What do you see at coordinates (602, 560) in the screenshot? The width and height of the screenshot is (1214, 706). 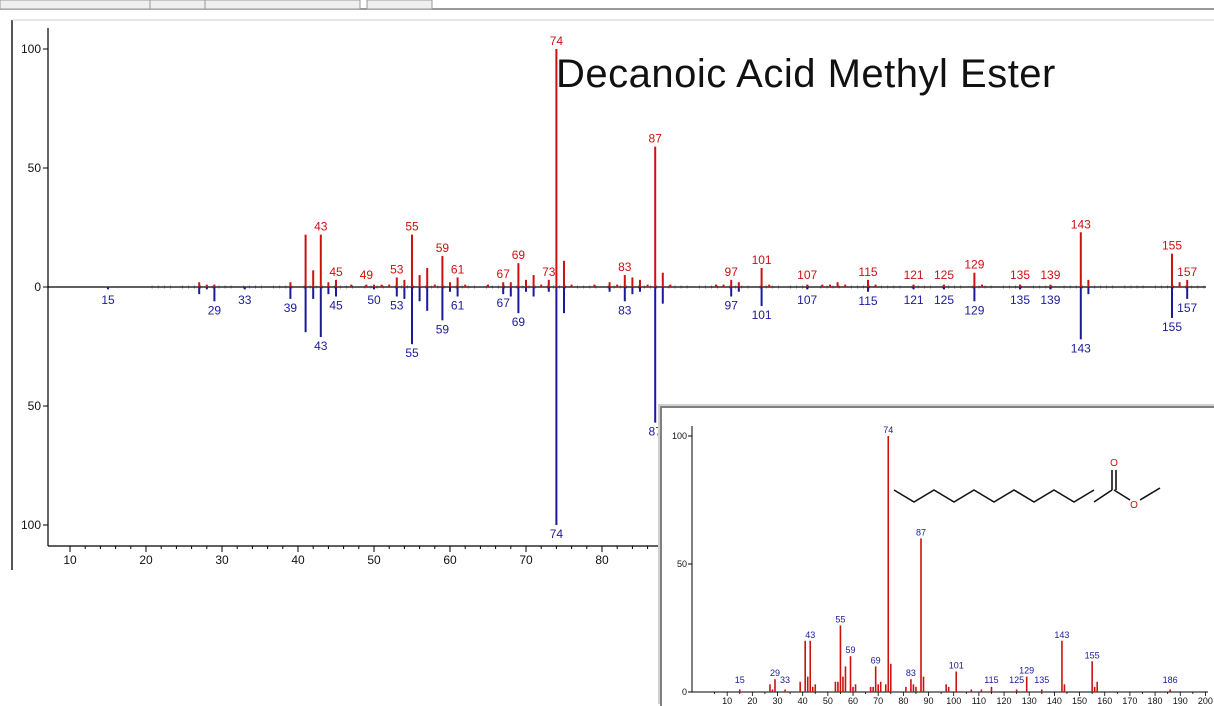 I see `x-tick-label: 80` at bounding box center [602, 560].